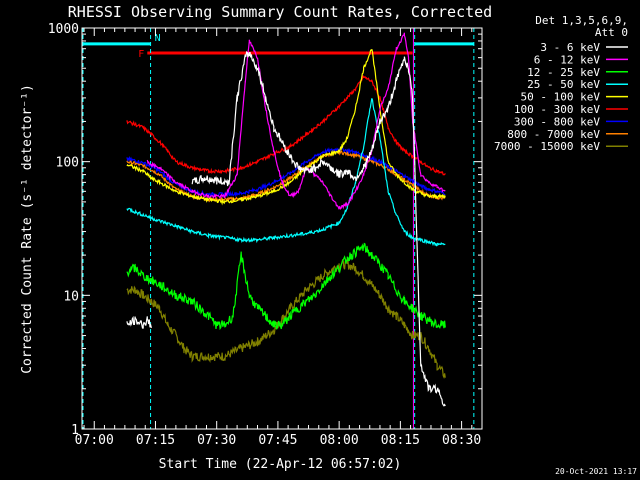 This screenshot has width=640, height=480. What do you see at coordinates (461, 440) in the screenshot?
I see `x-tick-label: 08:30` at bounding box center [461, 440].